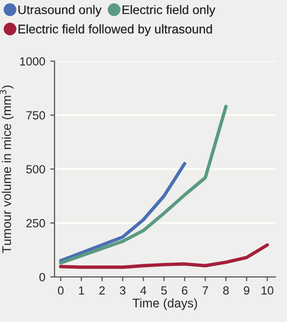 The height and width of the screenshot is (322, 287). I want to click on legend-label: Electric field only, so click(169, 11).